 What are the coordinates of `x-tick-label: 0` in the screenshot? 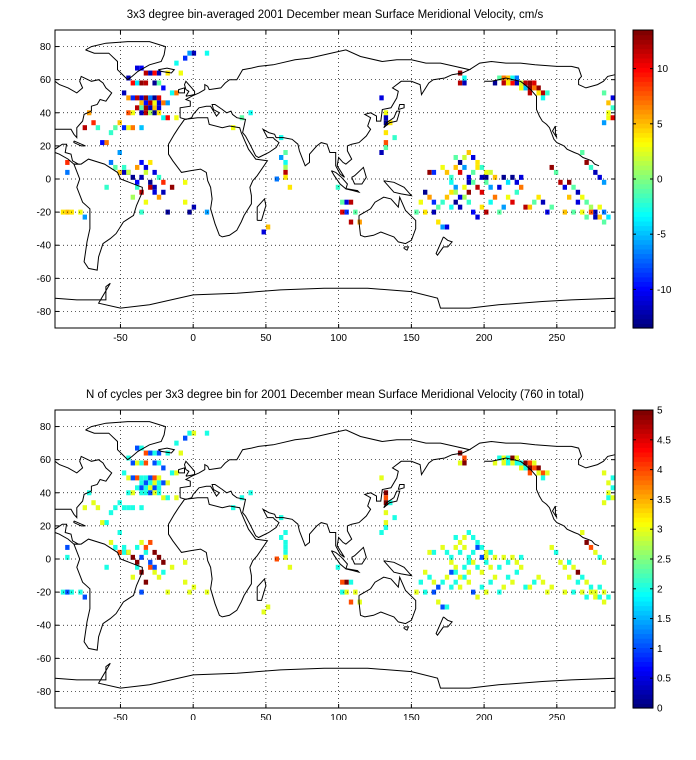 It's located at (193, 716).